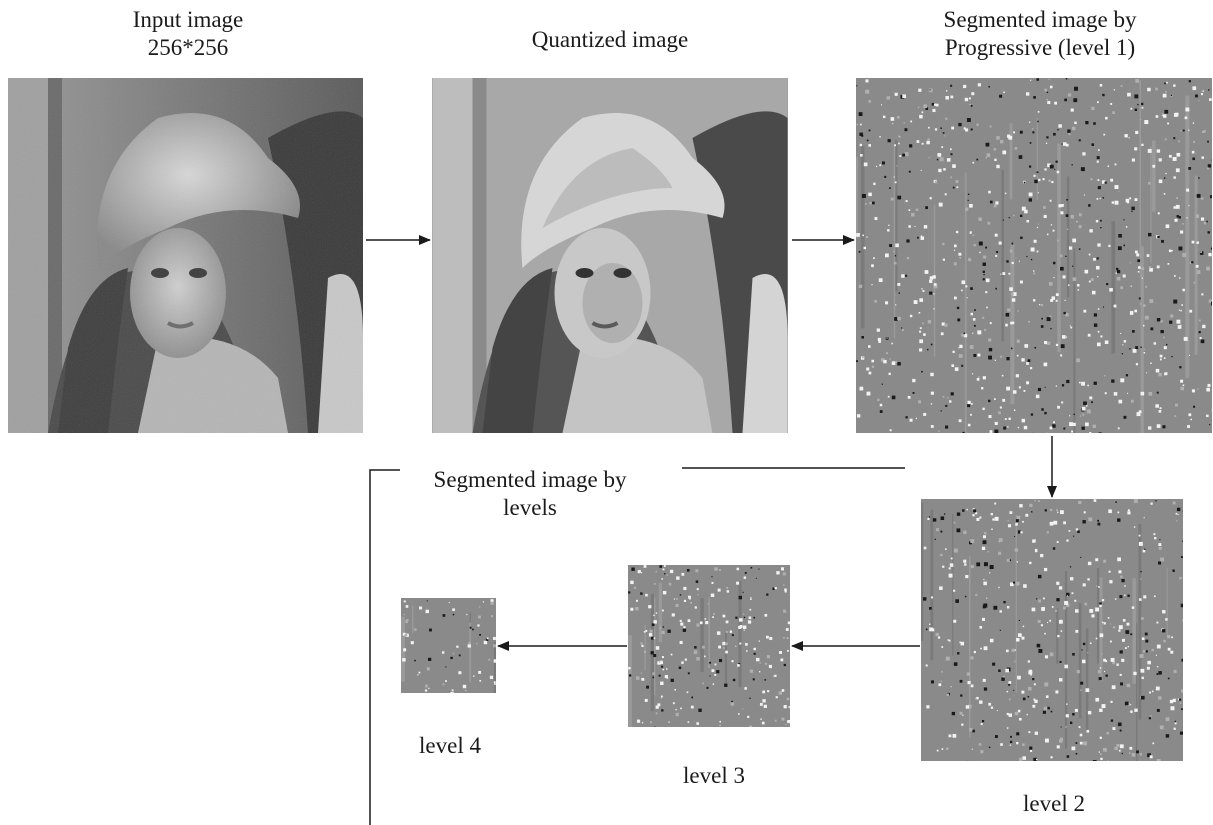 The image size is (1213, 825). I want to click on level-4-label: level 4, so click(450, 745).